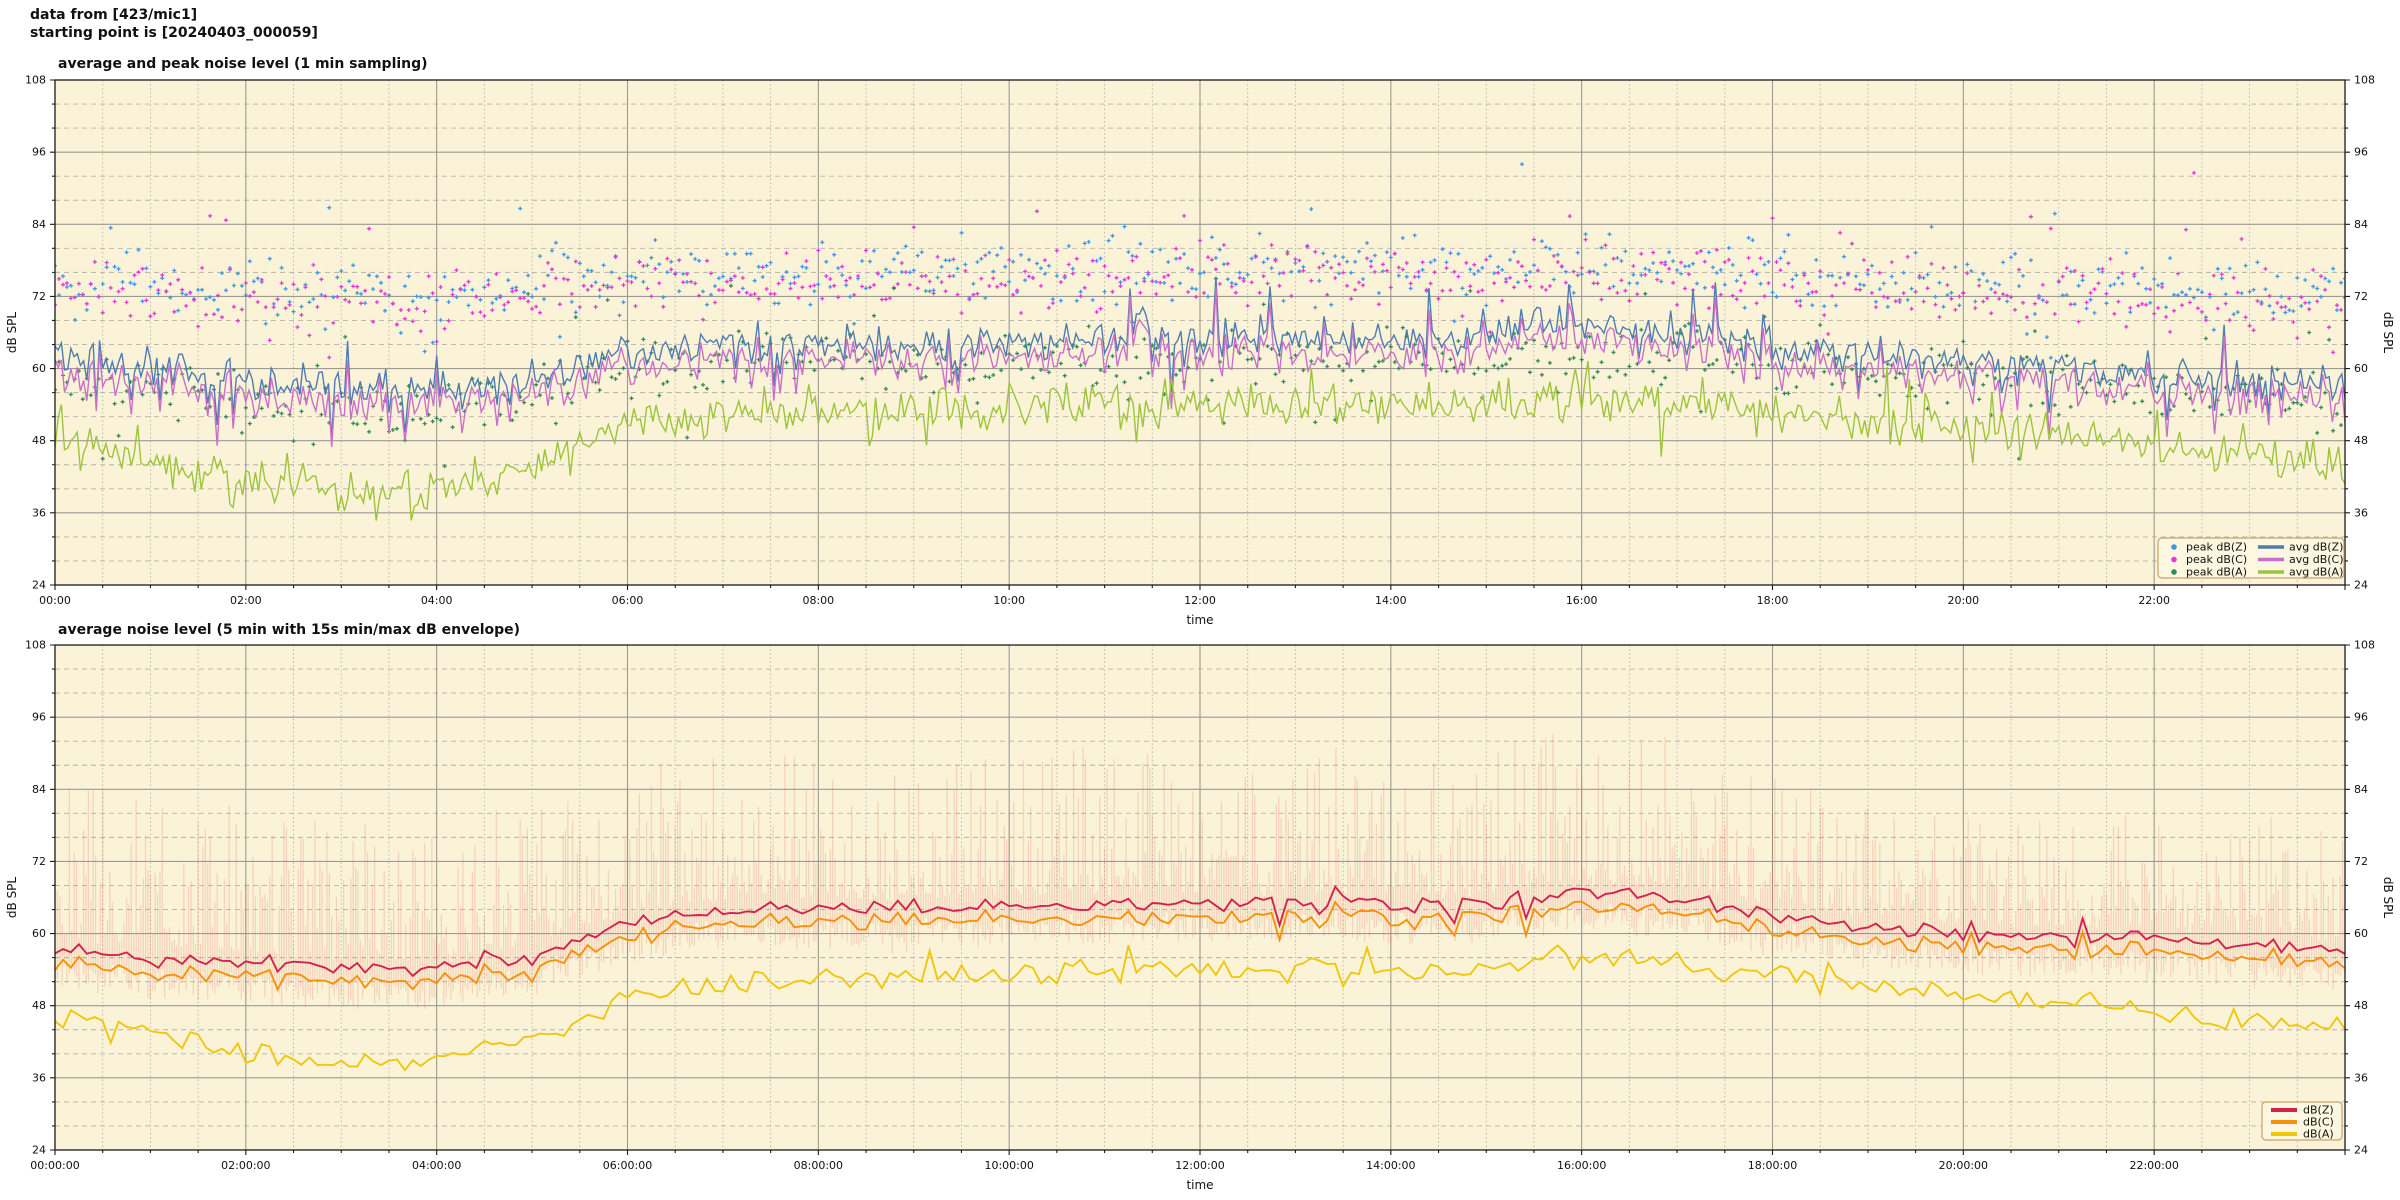 The height and width of the screenshot is (1200, 2400). I want to click on chart-text: 00:00:00, so click(54, 1165).